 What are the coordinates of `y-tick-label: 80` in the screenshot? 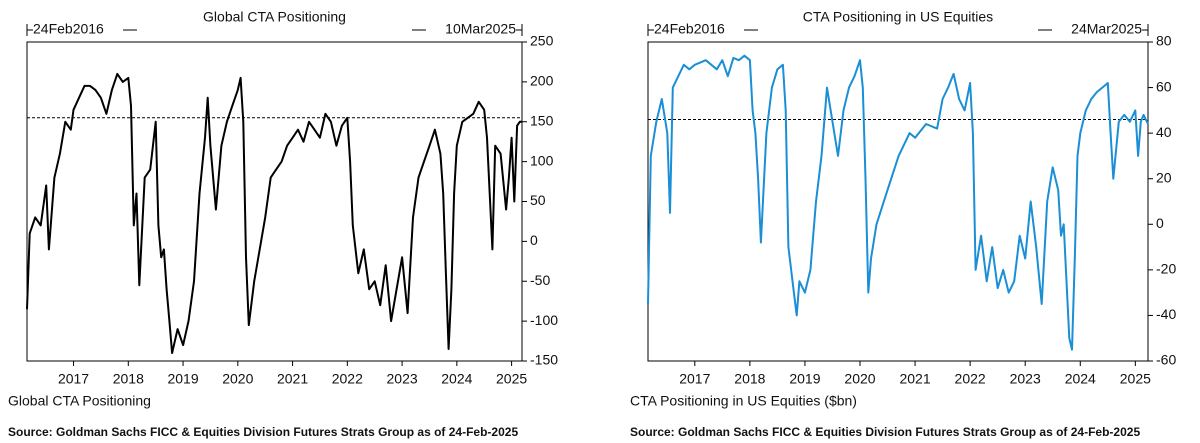 It's located at (1164, 41).